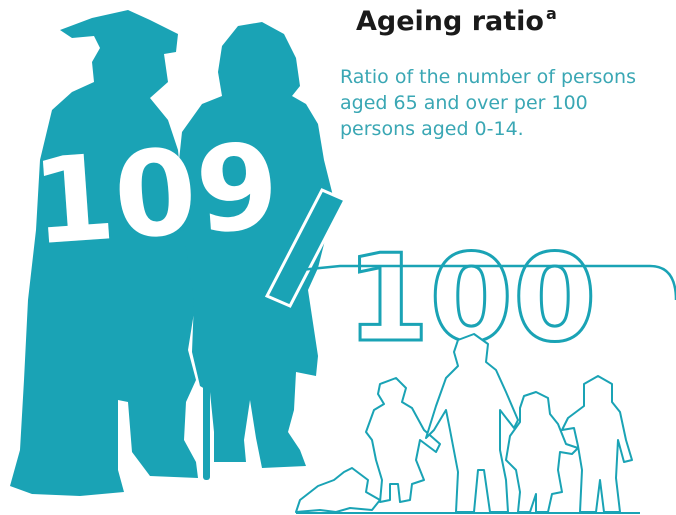  Describe the element at coordinates (206, 405) in the screenshot. I see `walking-cane` at that location.